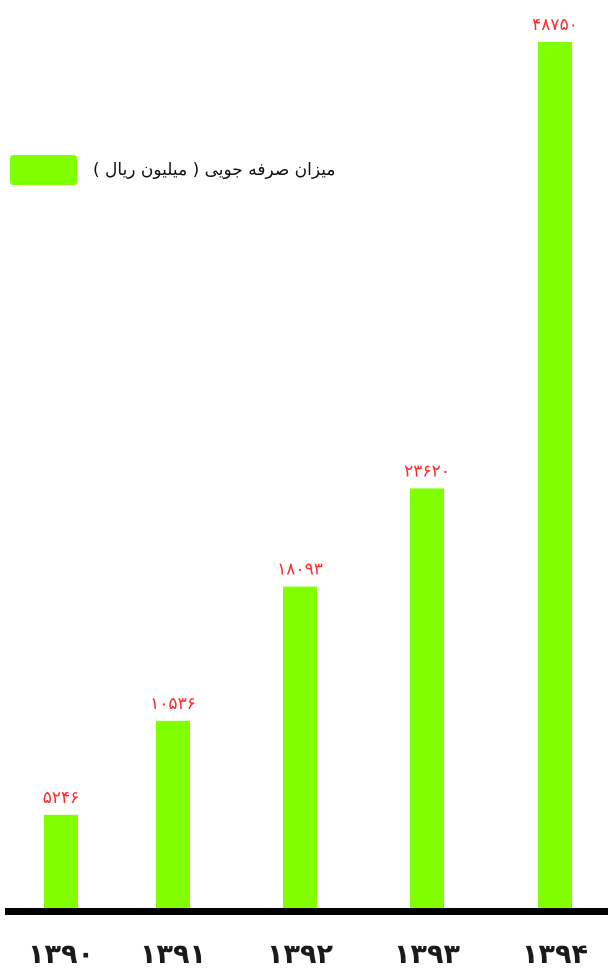 Image resolution: width=608 pixels, height=971 pixels. What do you see at coordinates (555, 954) in the screenshot?
I see `category-label-4: ۱۳۹۴` at bounding box center [555, 954].